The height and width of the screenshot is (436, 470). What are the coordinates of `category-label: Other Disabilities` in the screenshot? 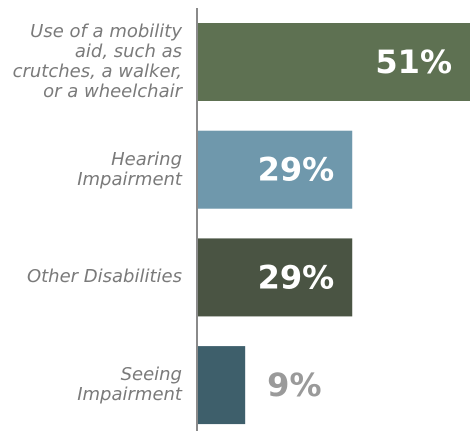 It's located at (104, 277).